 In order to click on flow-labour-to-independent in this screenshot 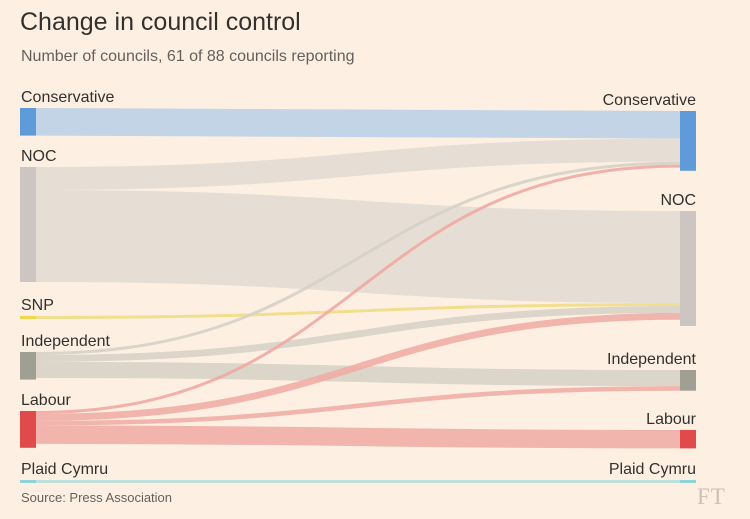, I will do `click(358, 406)`.